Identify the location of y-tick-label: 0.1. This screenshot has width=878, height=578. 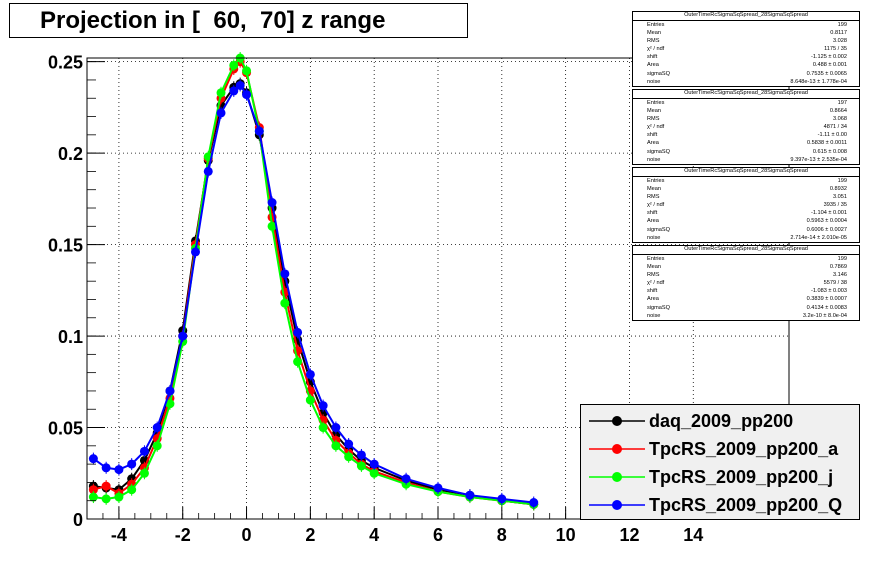
(70, 337).